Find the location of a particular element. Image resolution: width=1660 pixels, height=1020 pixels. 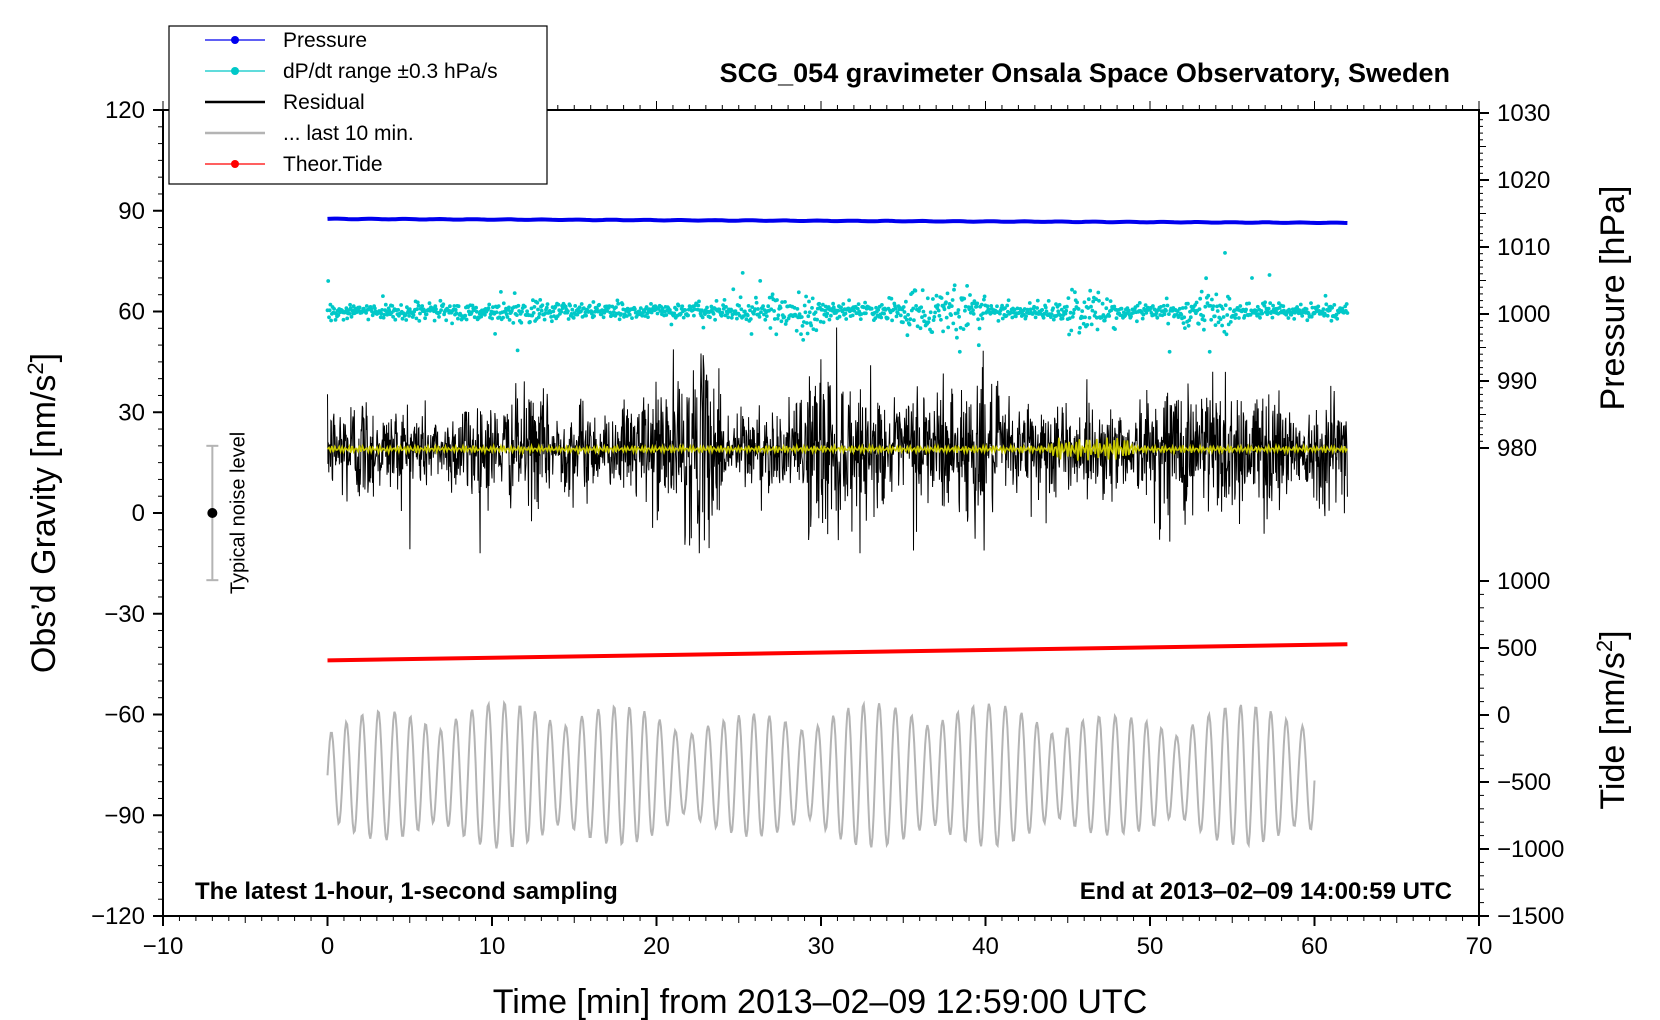

y-axis-title-tide-main: Tide [nm/s is located at coordinates (1613, 730).